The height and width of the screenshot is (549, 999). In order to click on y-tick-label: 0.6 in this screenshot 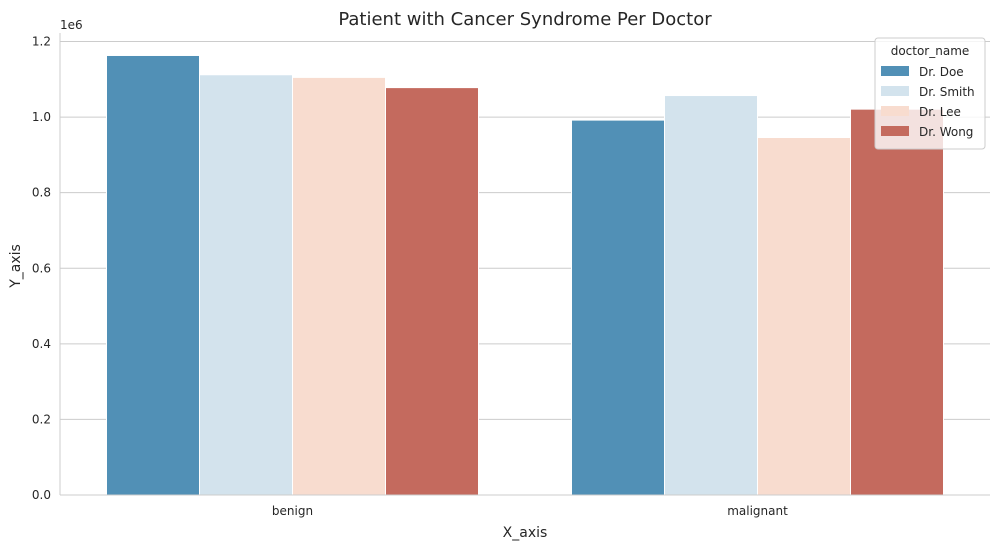, I will do `click(41, 268)`.